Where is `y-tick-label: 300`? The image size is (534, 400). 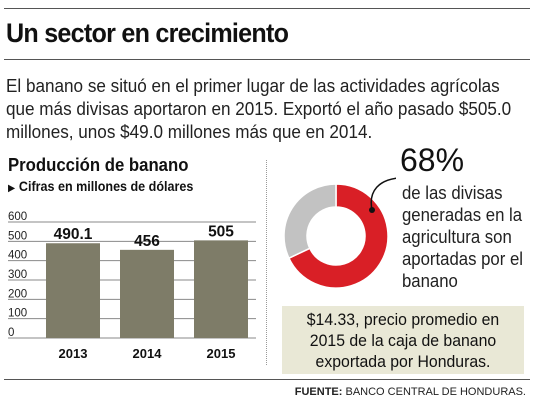
y-tick-label: 300 is located at coordinates (17, 275).